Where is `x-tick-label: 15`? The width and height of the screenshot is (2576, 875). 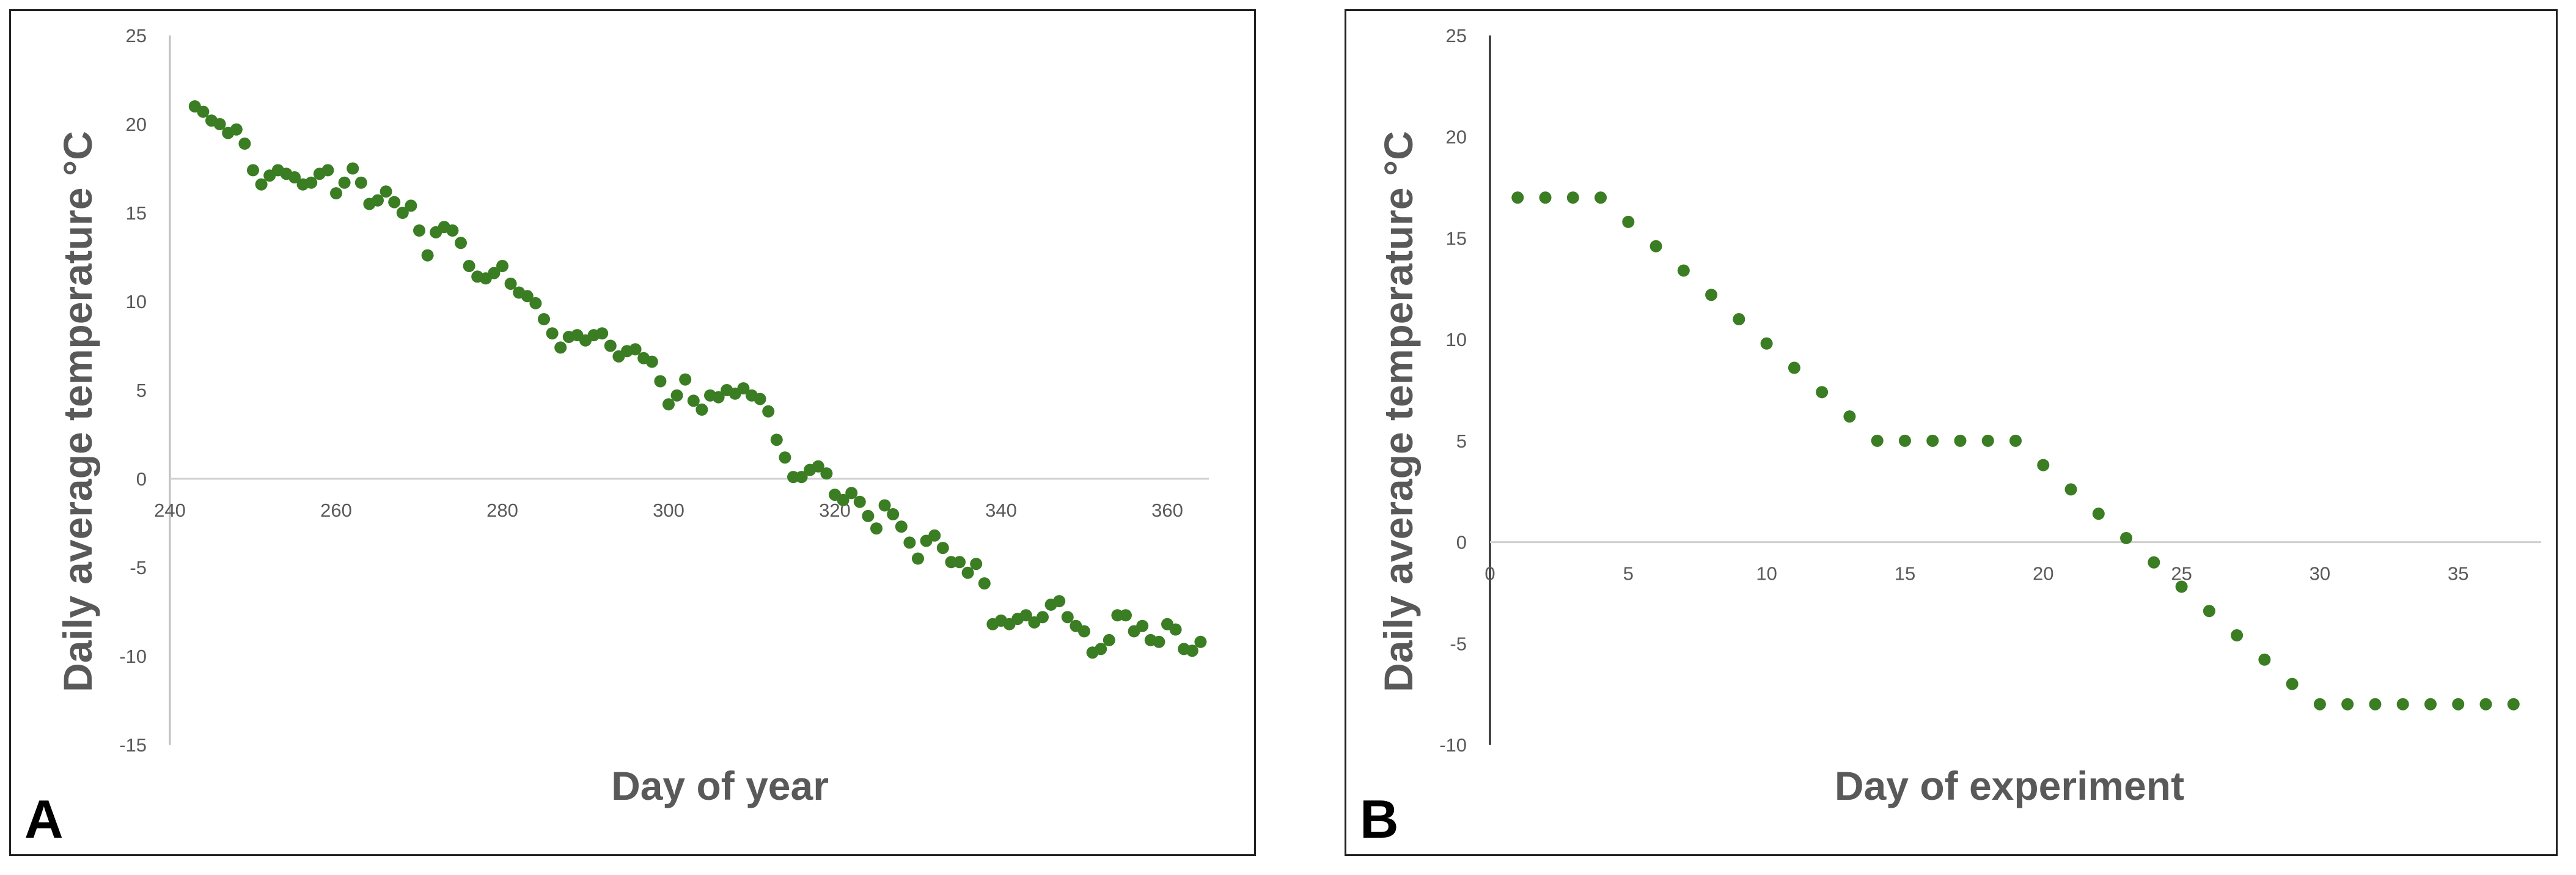
x-tick-label: 15 is located at coordinates (1905, 574).